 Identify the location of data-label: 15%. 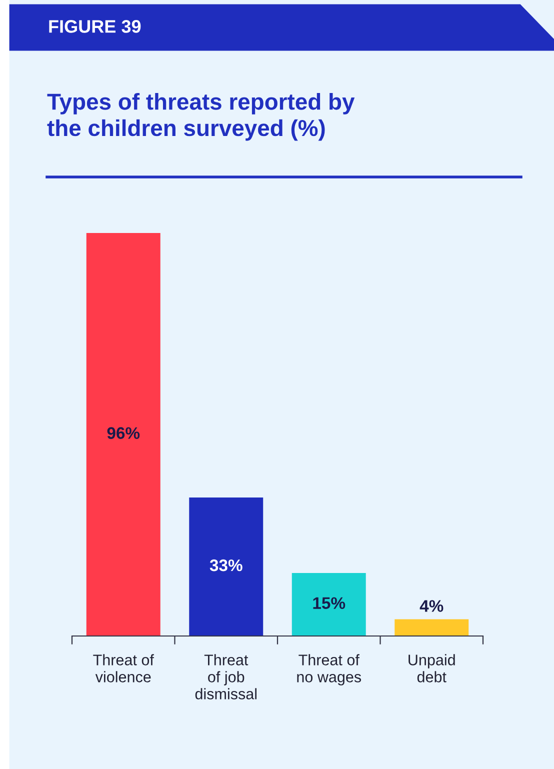
(329, 603).